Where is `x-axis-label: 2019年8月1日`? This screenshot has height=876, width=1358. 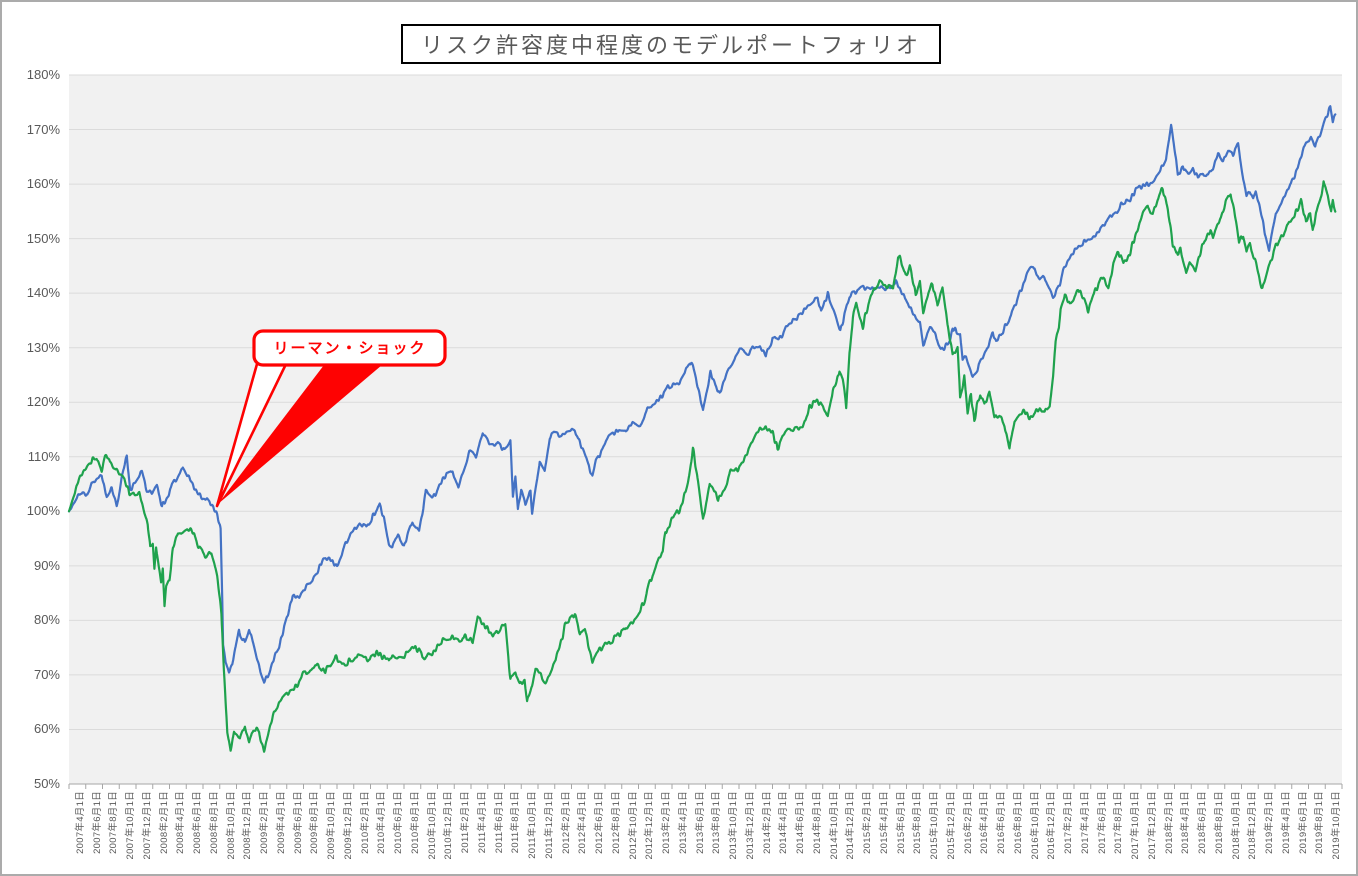
x-axis-label: 2019年8月1日 is located at coordinates (1320, 822).